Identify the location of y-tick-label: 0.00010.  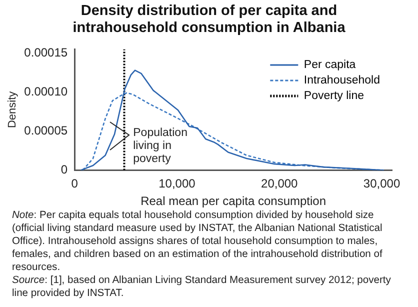
(46, 91).